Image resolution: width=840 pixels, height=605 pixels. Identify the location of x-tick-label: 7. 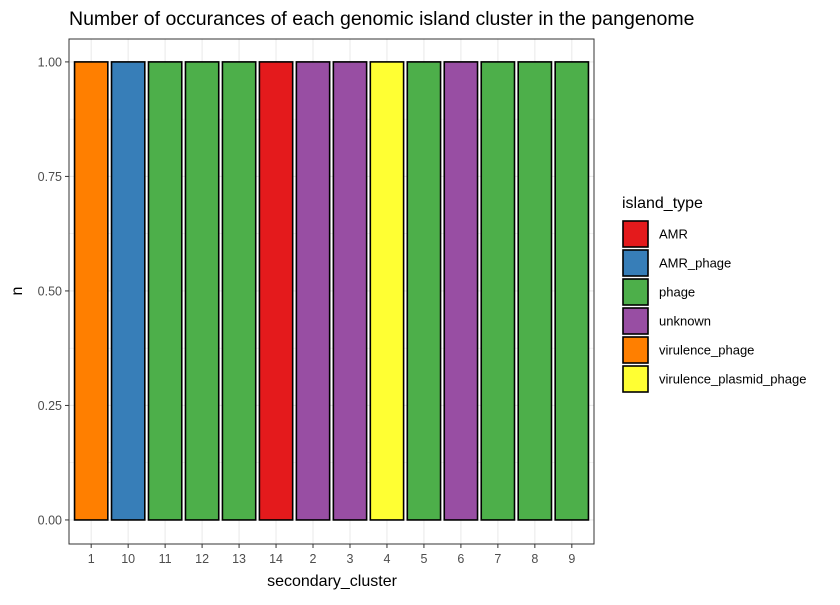
(497, 559).